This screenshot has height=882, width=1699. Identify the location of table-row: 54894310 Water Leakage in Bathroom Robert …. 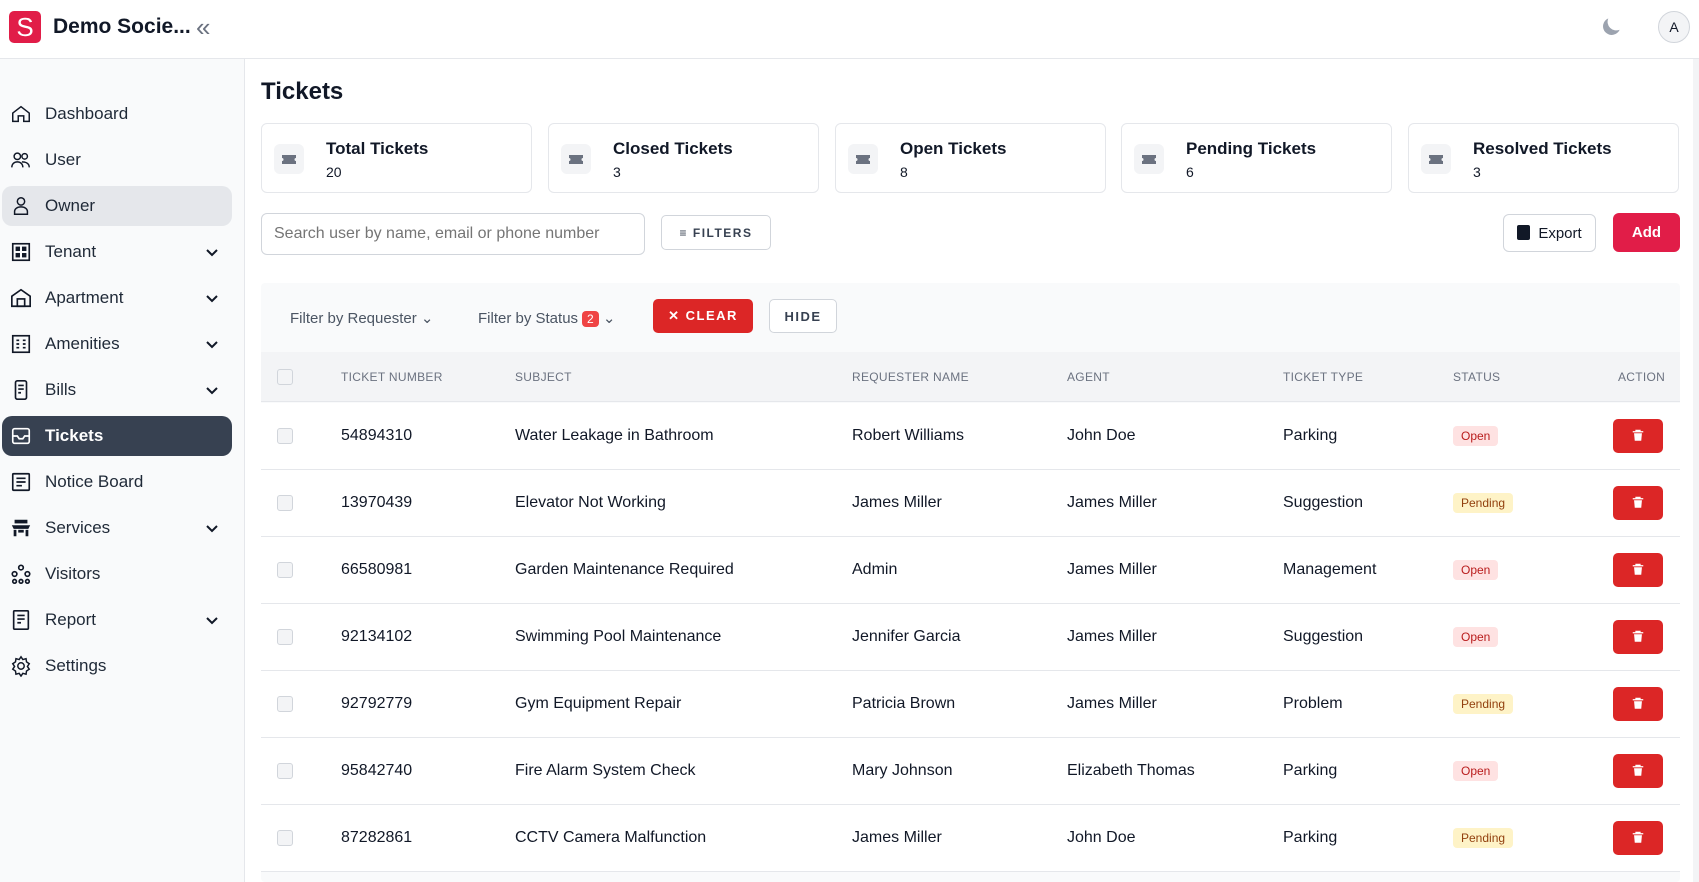
(970, 436).